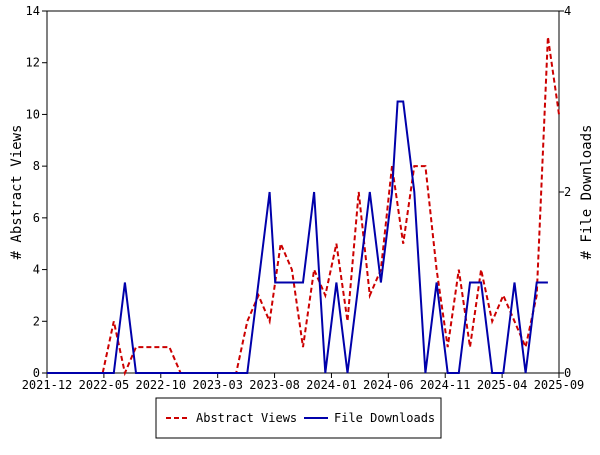  I want to click on y-left-tick-label: 0, so click(36, 373).